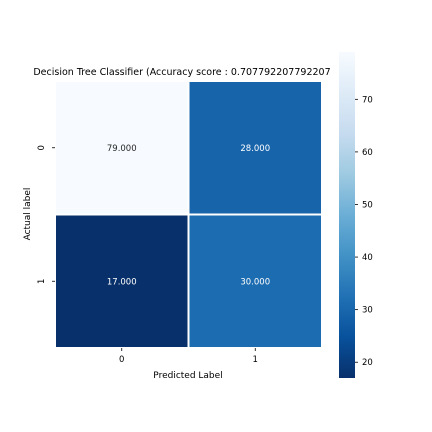  What do you see at coordinates (187, 376) in the screenshot?
I see `x-axis-label: Predicted Label` at bounding box center [187, 376].